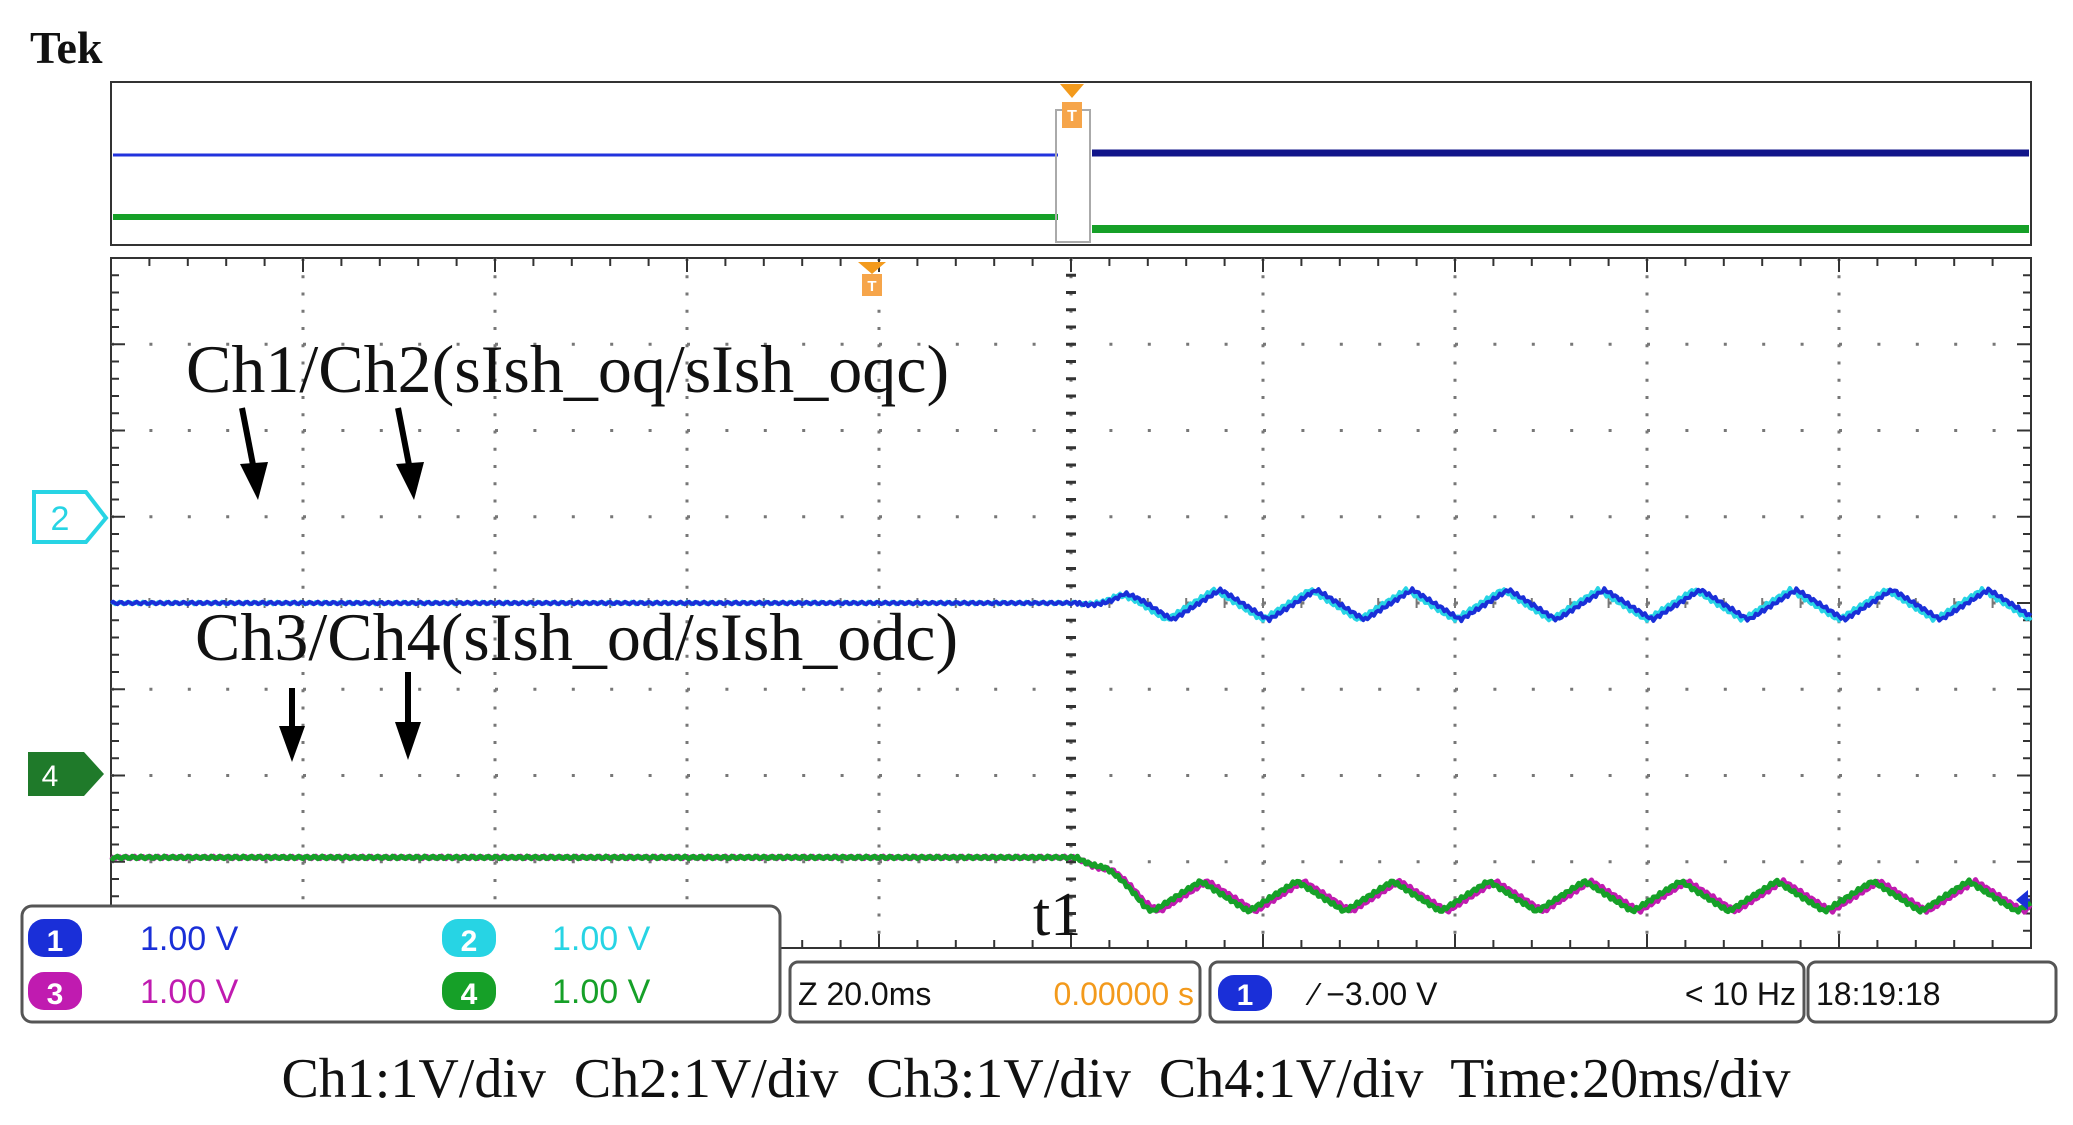 This screenshot has height=1125, width=2073. I want to click on trigger-position-icon: T, so click(872, 279).